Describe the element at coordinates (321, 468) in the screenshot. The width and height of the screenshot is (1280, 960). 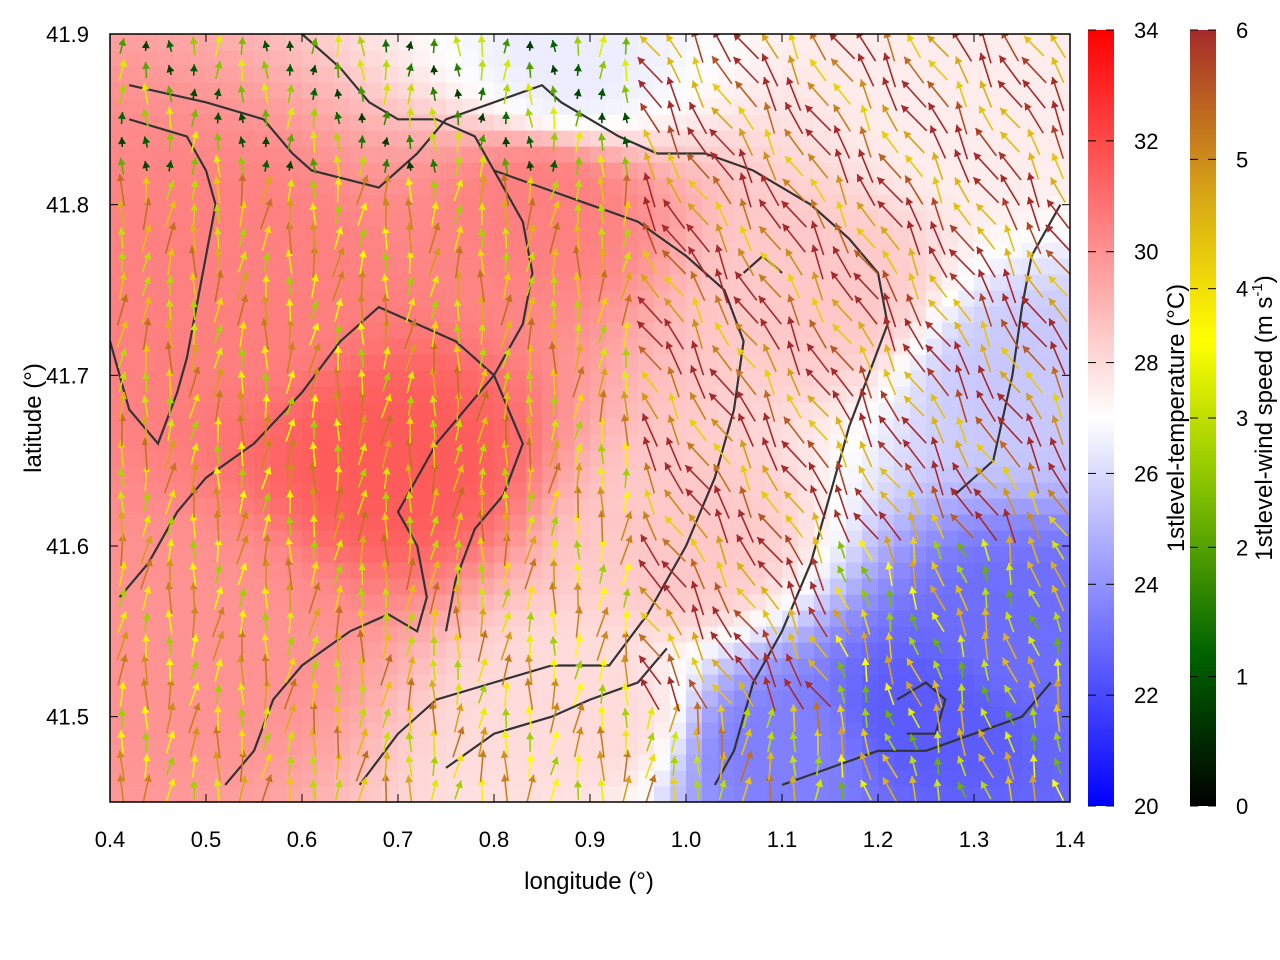
I see `contour-line` at that location.